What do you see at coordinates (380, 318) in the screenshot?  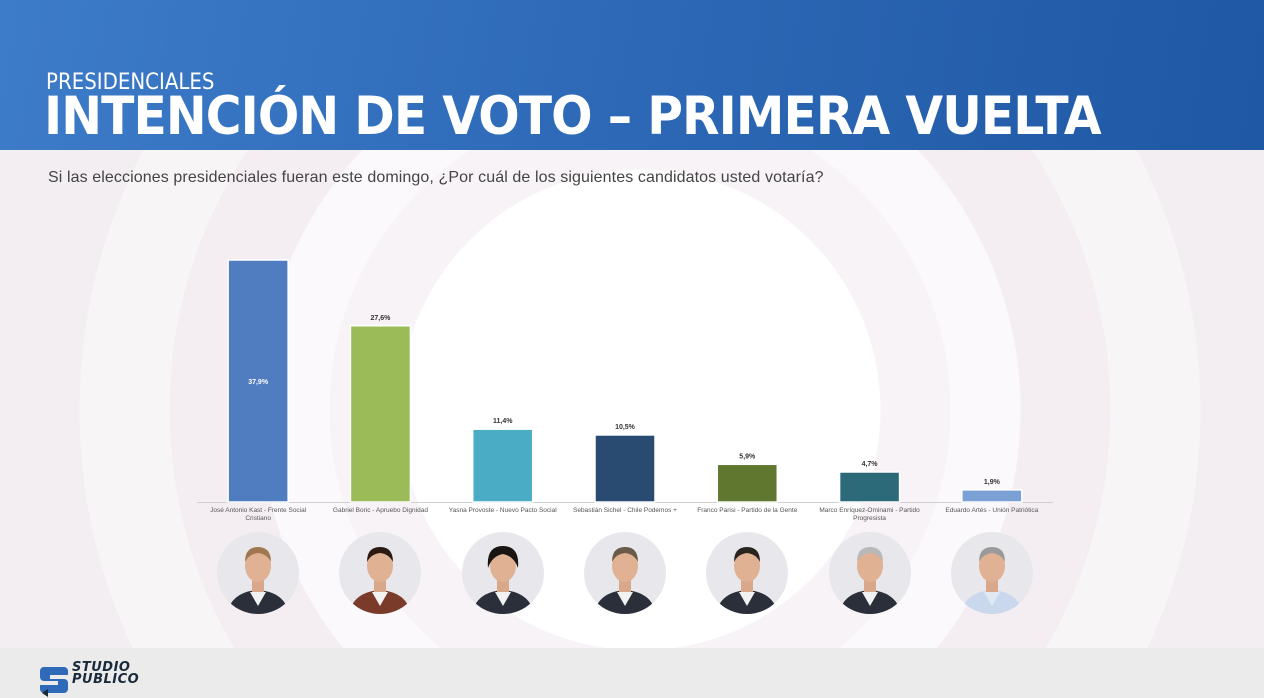 I see `data-label-1: 27,6%` at bounding box center [380, 318].